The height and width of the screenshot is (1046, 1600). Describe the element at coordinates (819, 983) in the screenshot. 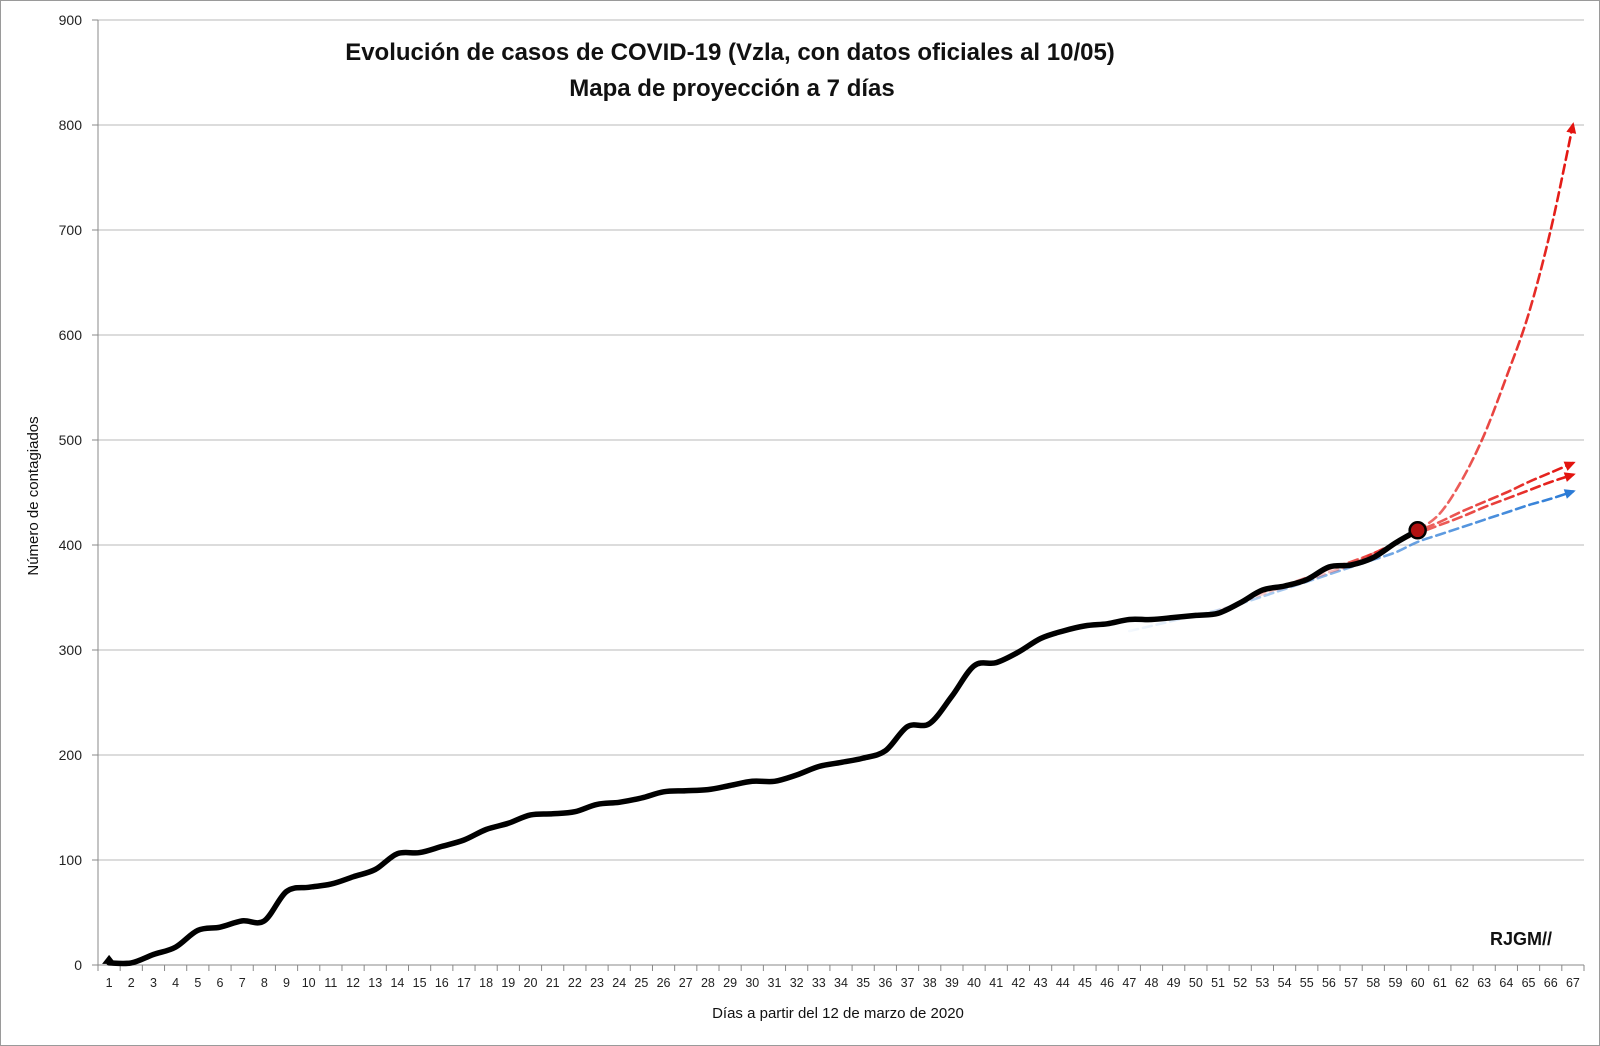

I see `x-tick-label: 33` at that location.